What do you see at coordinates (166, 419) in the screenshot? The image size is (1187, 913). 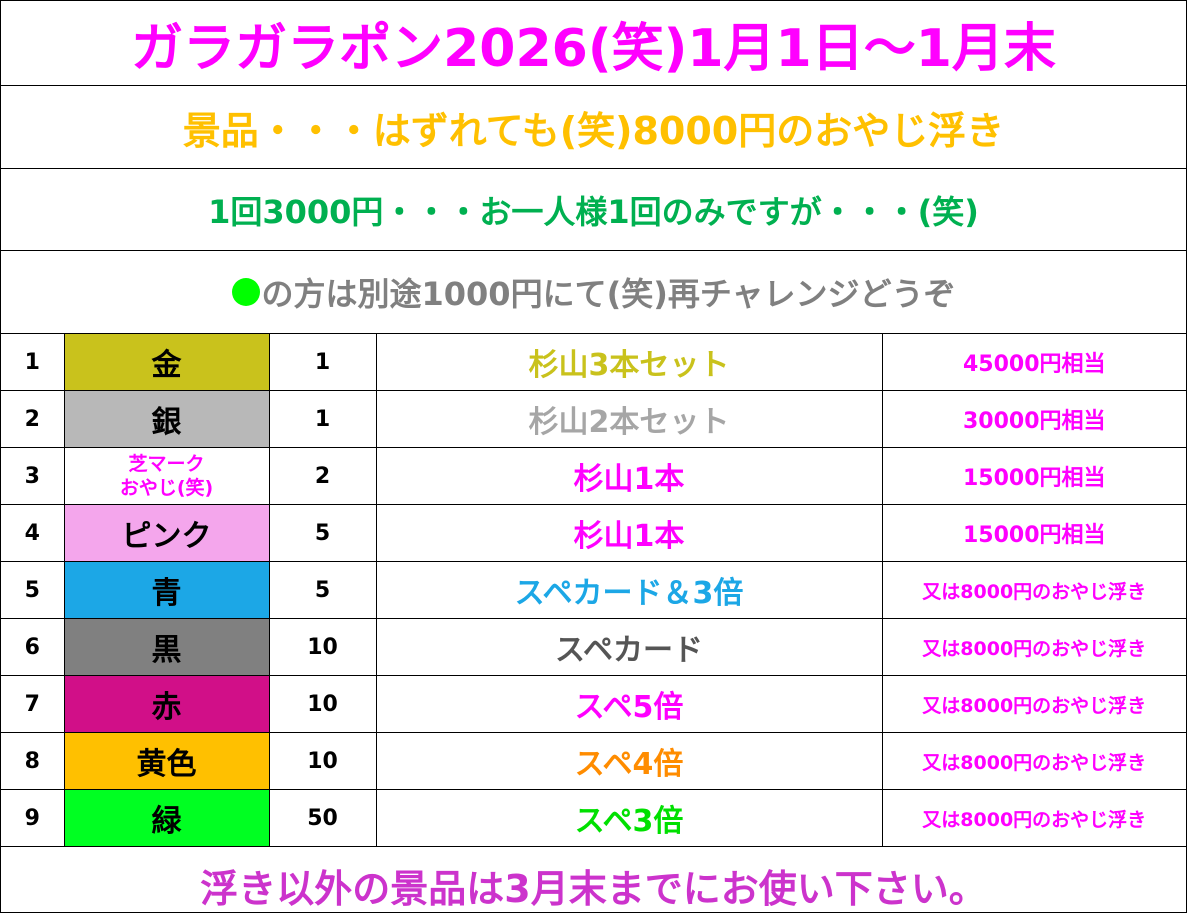 I see `ball-color-cell: 銀` at bounding box center [166, 419].